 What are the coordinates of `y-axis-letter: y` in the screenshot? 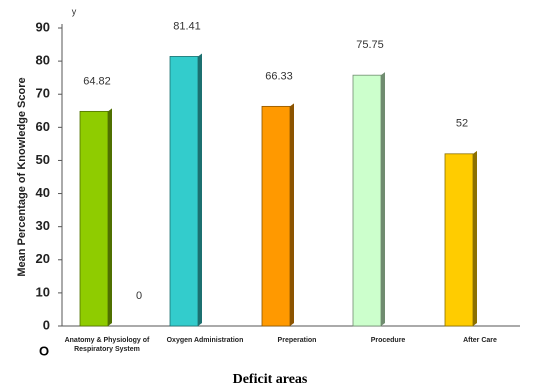 It's located at (74, 11).